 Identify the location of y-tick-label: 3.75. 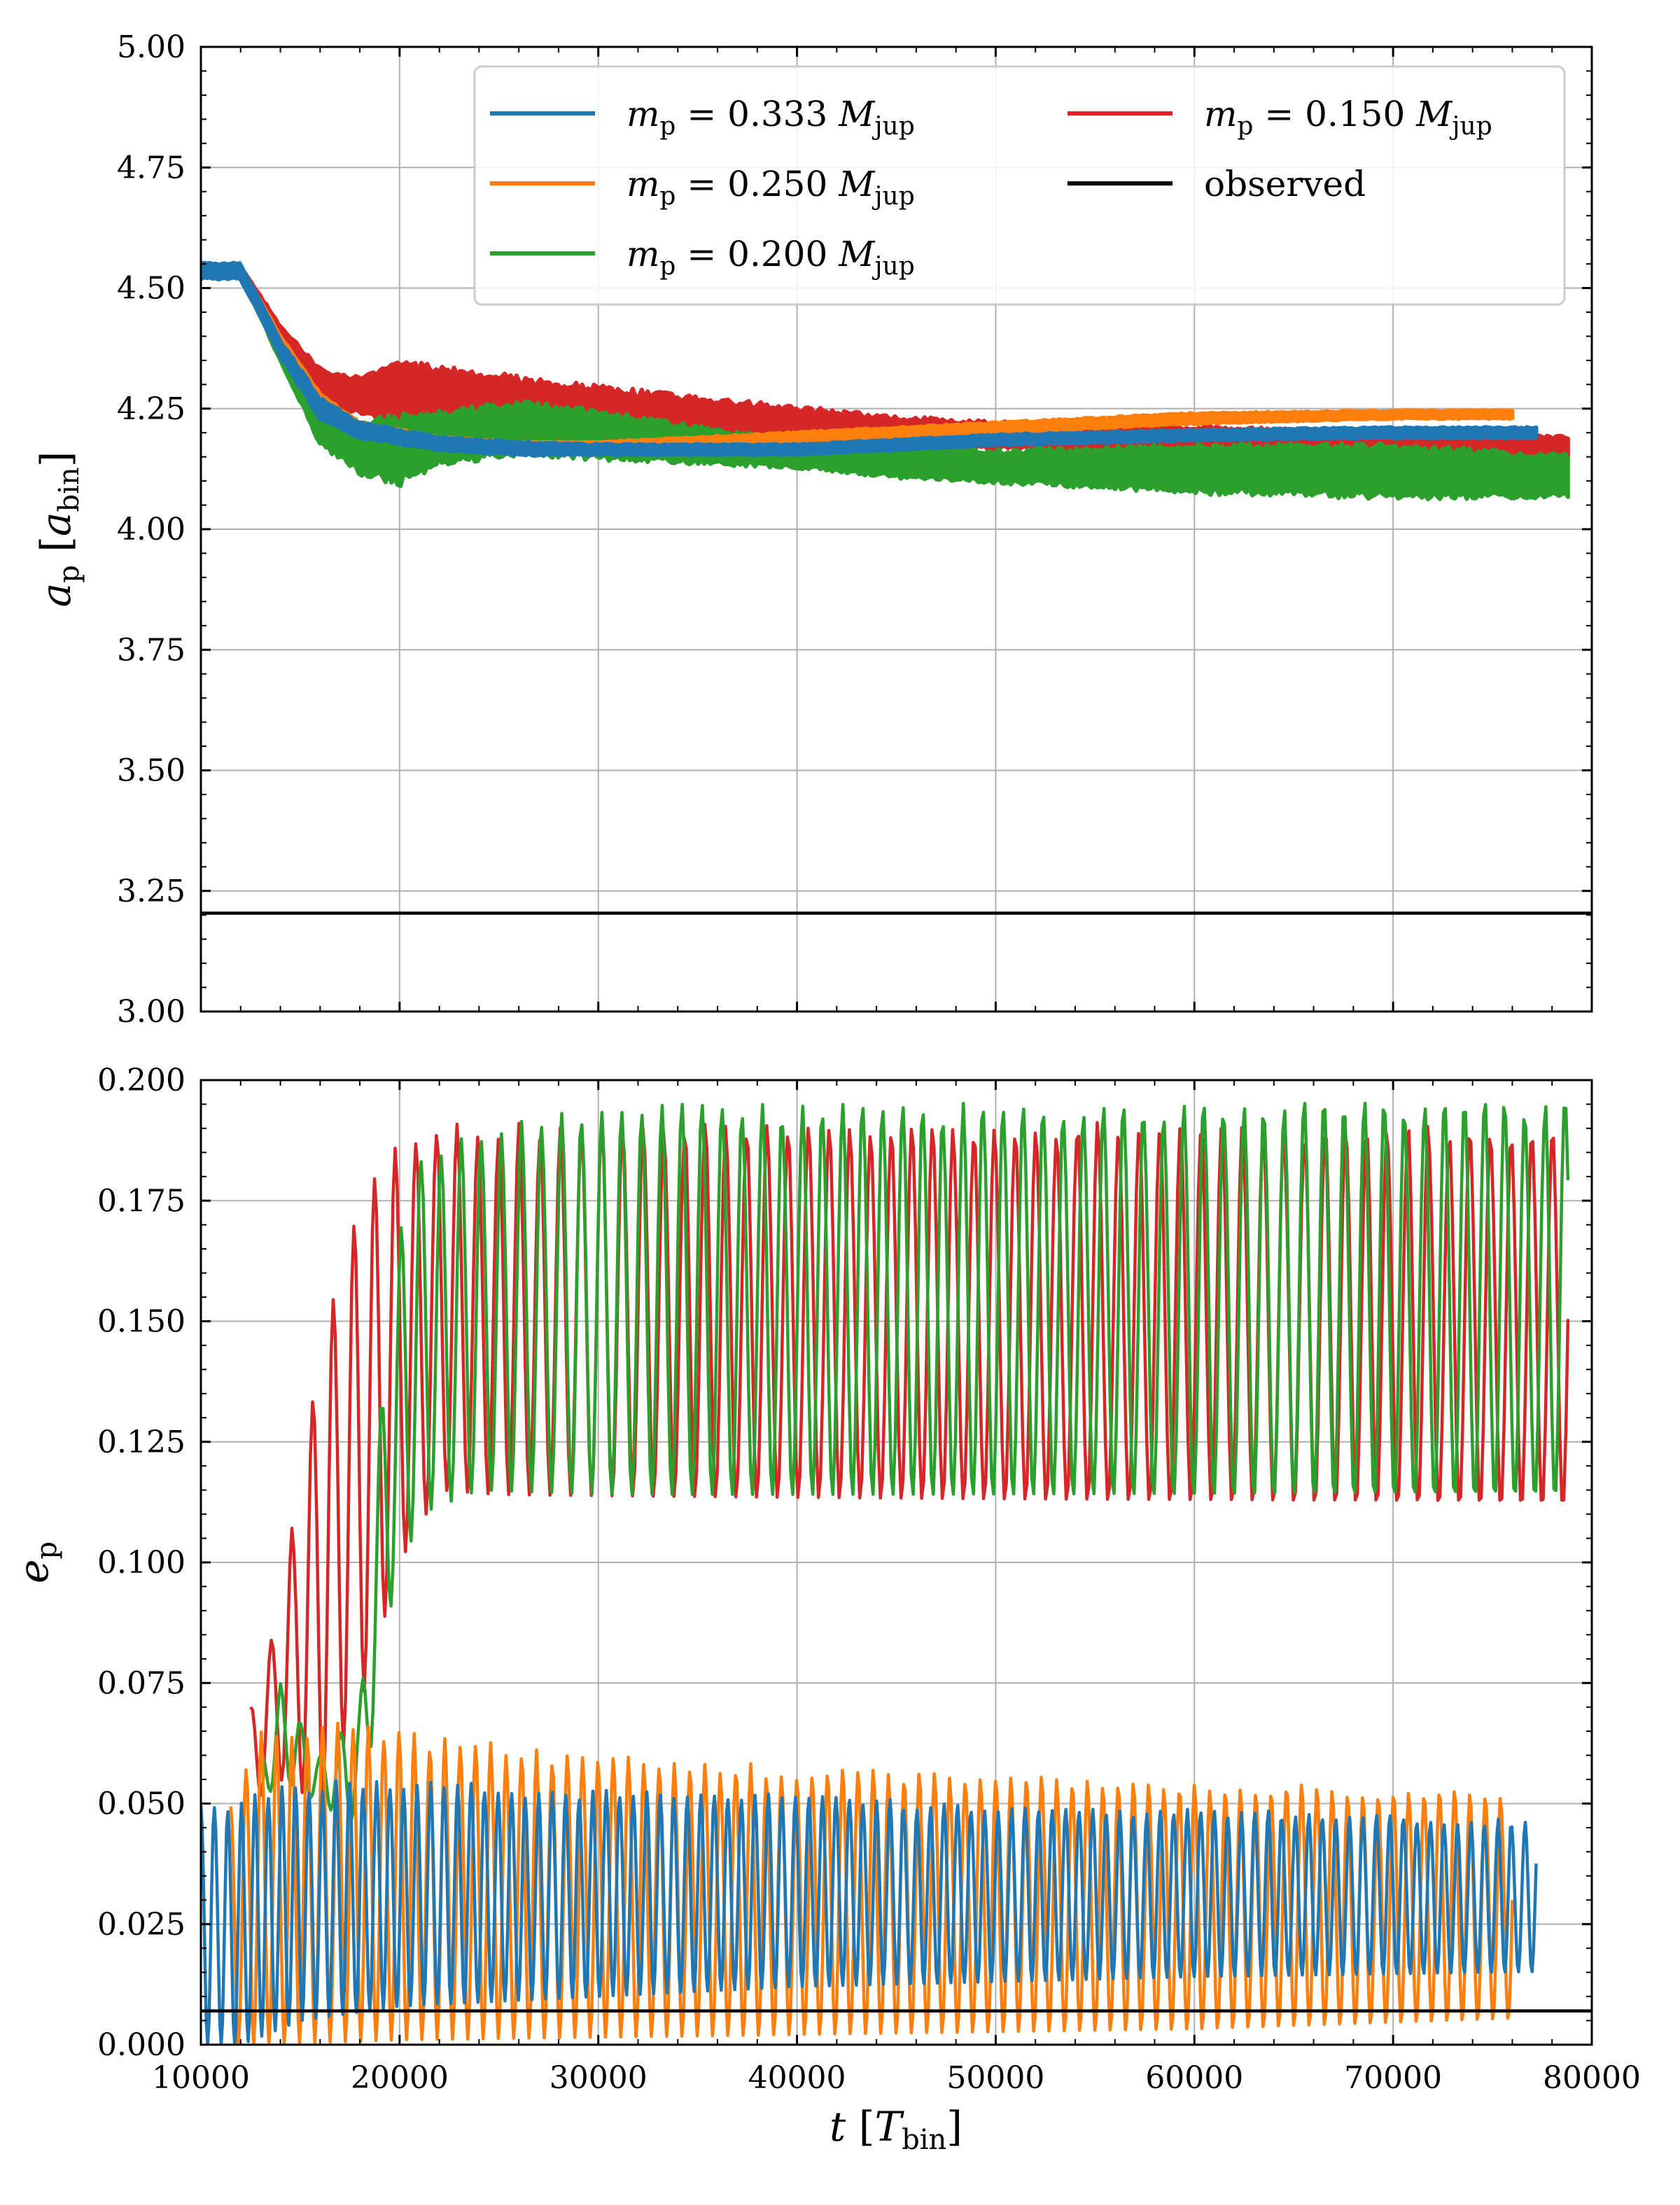
(151, 650).